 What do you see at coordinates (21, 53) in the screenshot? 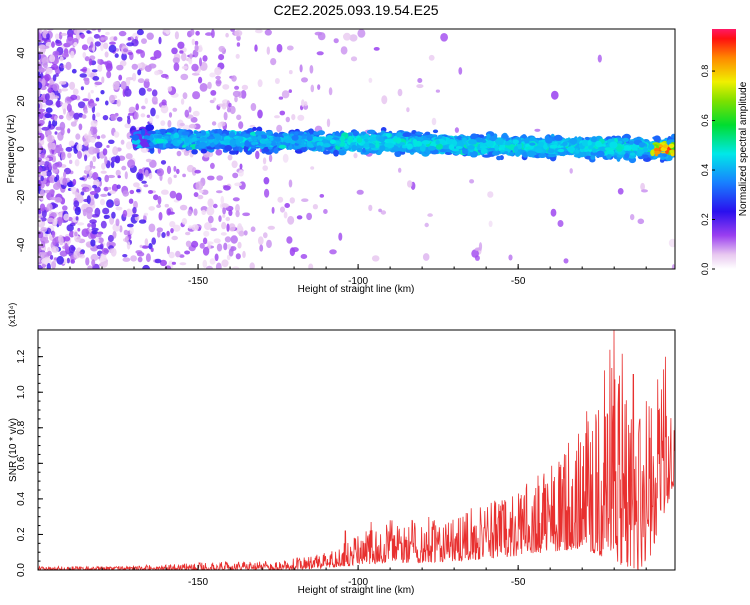
I see `y-tick-label: 40` at bounding box center [21, 53].